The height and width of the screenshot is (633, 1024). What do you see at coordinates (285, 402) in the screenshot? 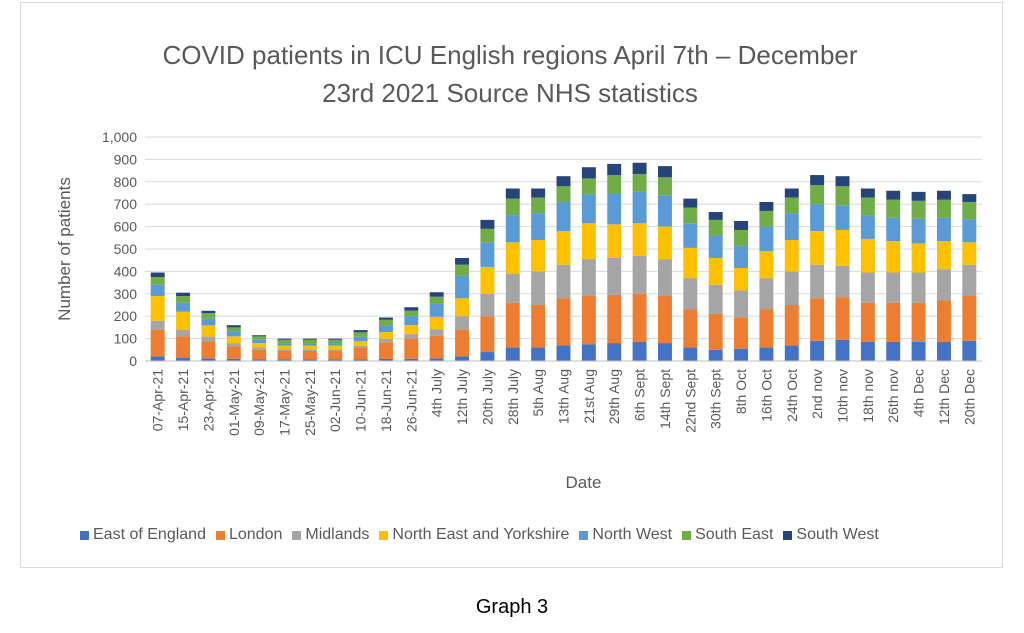
I see `x-tick-label: 17-May-21` at bounding box center [285, 402].